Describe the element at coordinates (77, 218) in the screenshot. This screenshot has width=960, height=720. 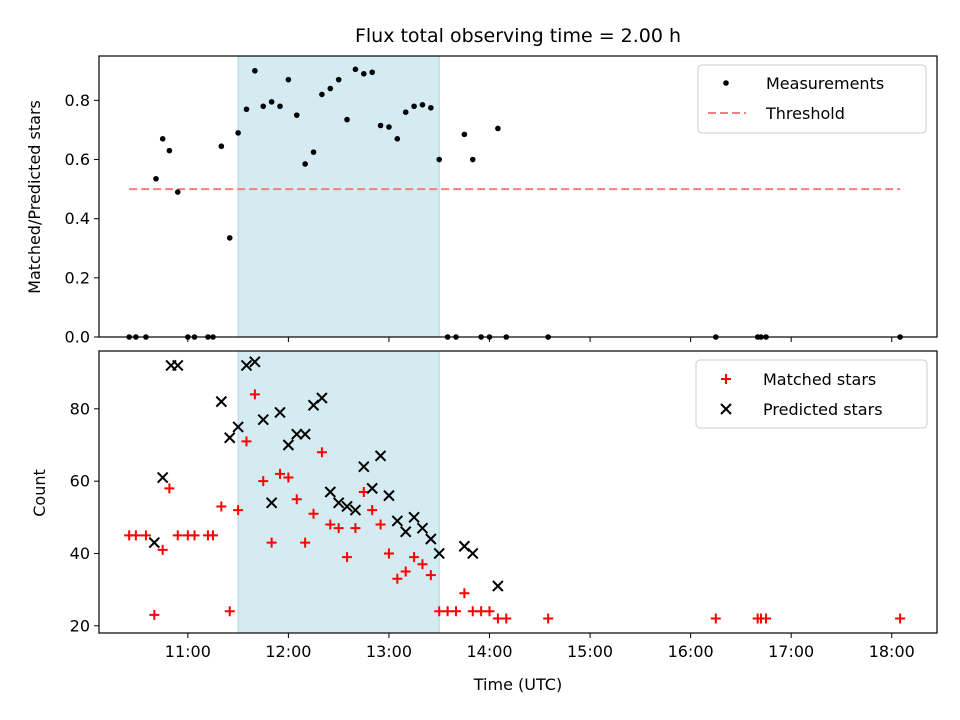
I see `y-tick-label-top-2: 0.4` at that location.